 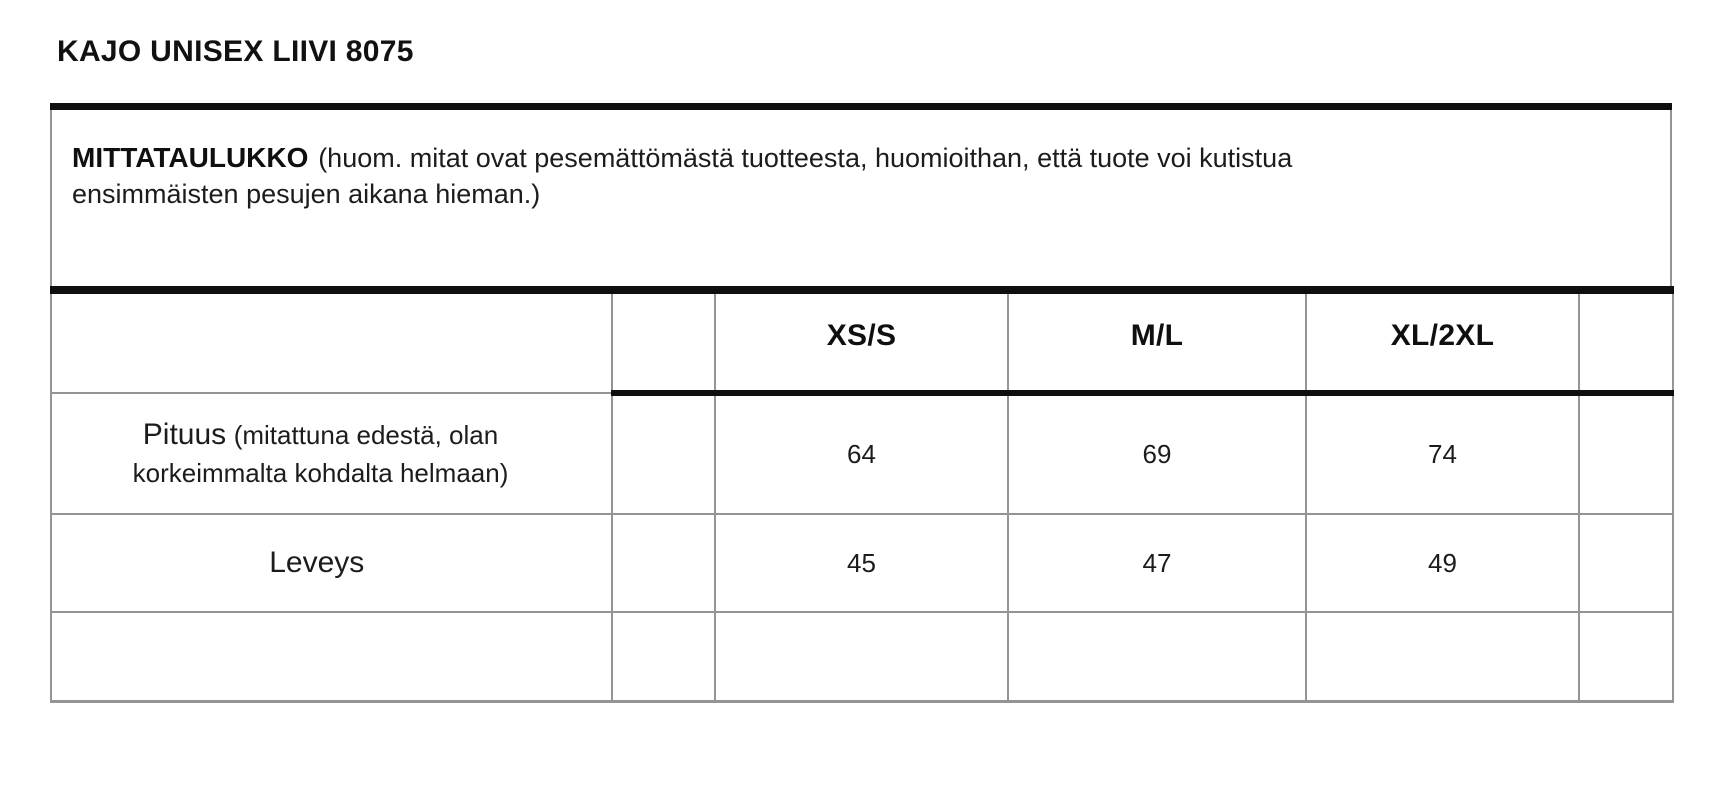 What do you see at coordinates (1157, 342) in the screenshot?
I see `size-col-header-m-l: M/L` at bounding box center [1157, 342].